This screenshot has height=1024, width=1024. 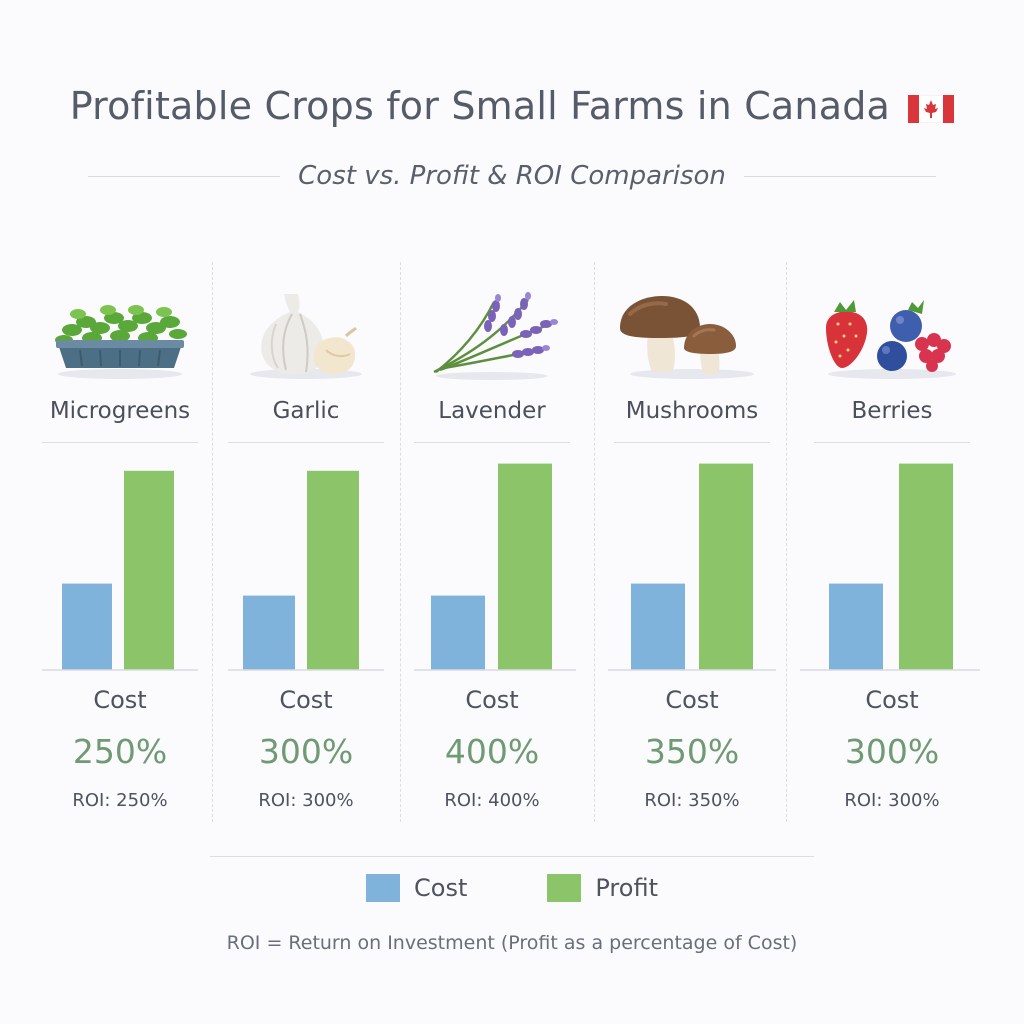 I want to click on bar-plot-garlic, so click(x=306, y=570).